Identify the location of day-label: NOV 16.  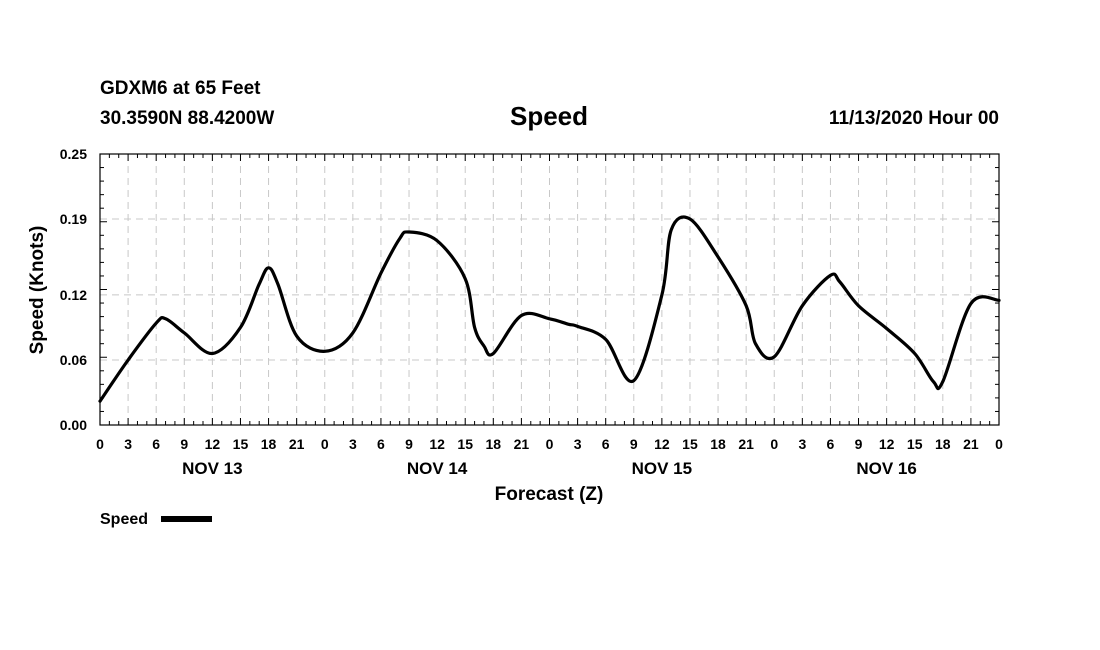
(886, 468).